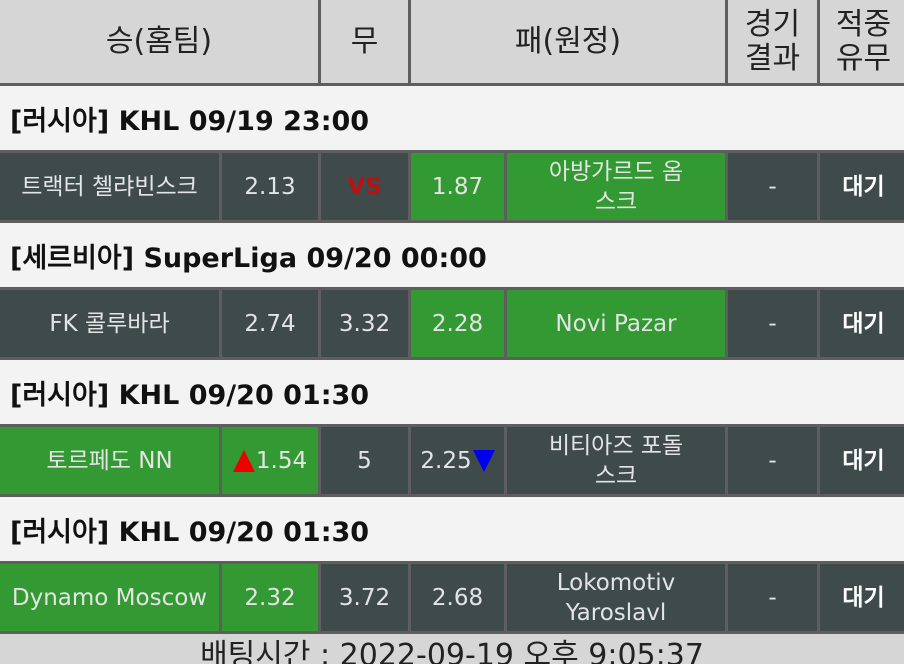  I want to click on match-row: 토르페도 NN 1.54 5 2.25 비티아즈 포돌스크 - 대기, so click(452, 460).